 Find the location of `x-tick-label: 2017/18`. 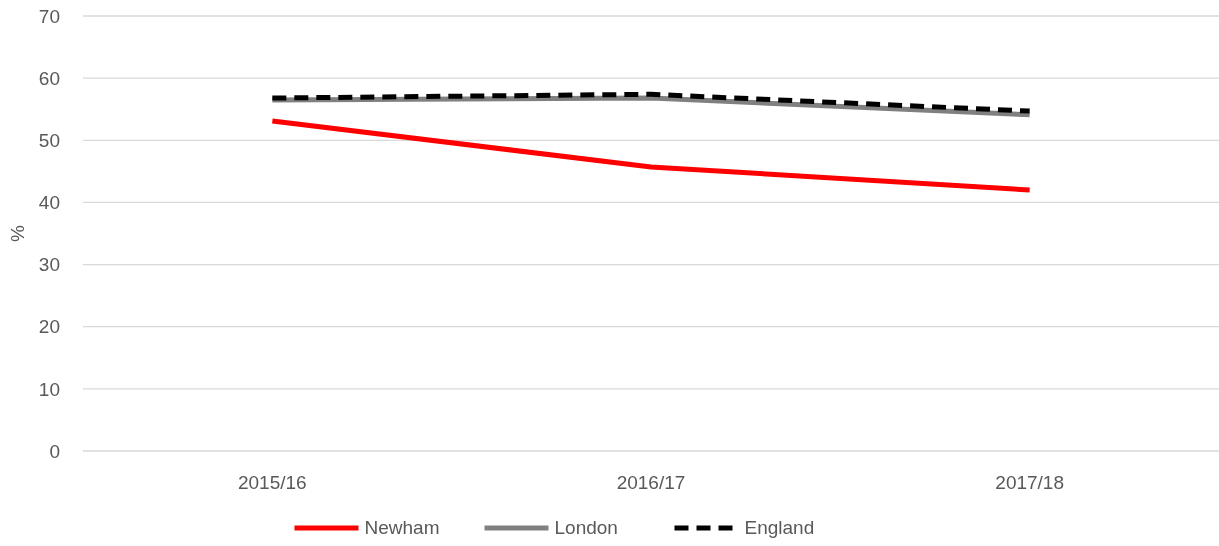

x-tick-label: 2017/18 is located at coordinates (1030, 482).